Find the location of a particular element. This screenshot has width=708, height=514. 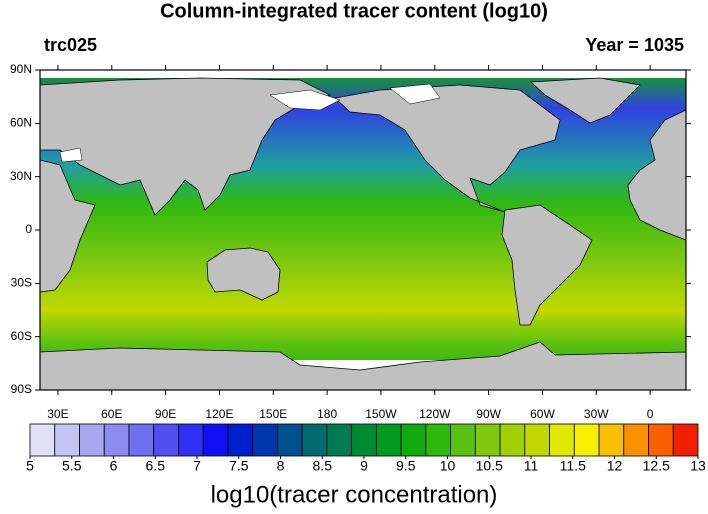

colorbar-title: log10(tracer concentration) is located at coordinates (354, 494).